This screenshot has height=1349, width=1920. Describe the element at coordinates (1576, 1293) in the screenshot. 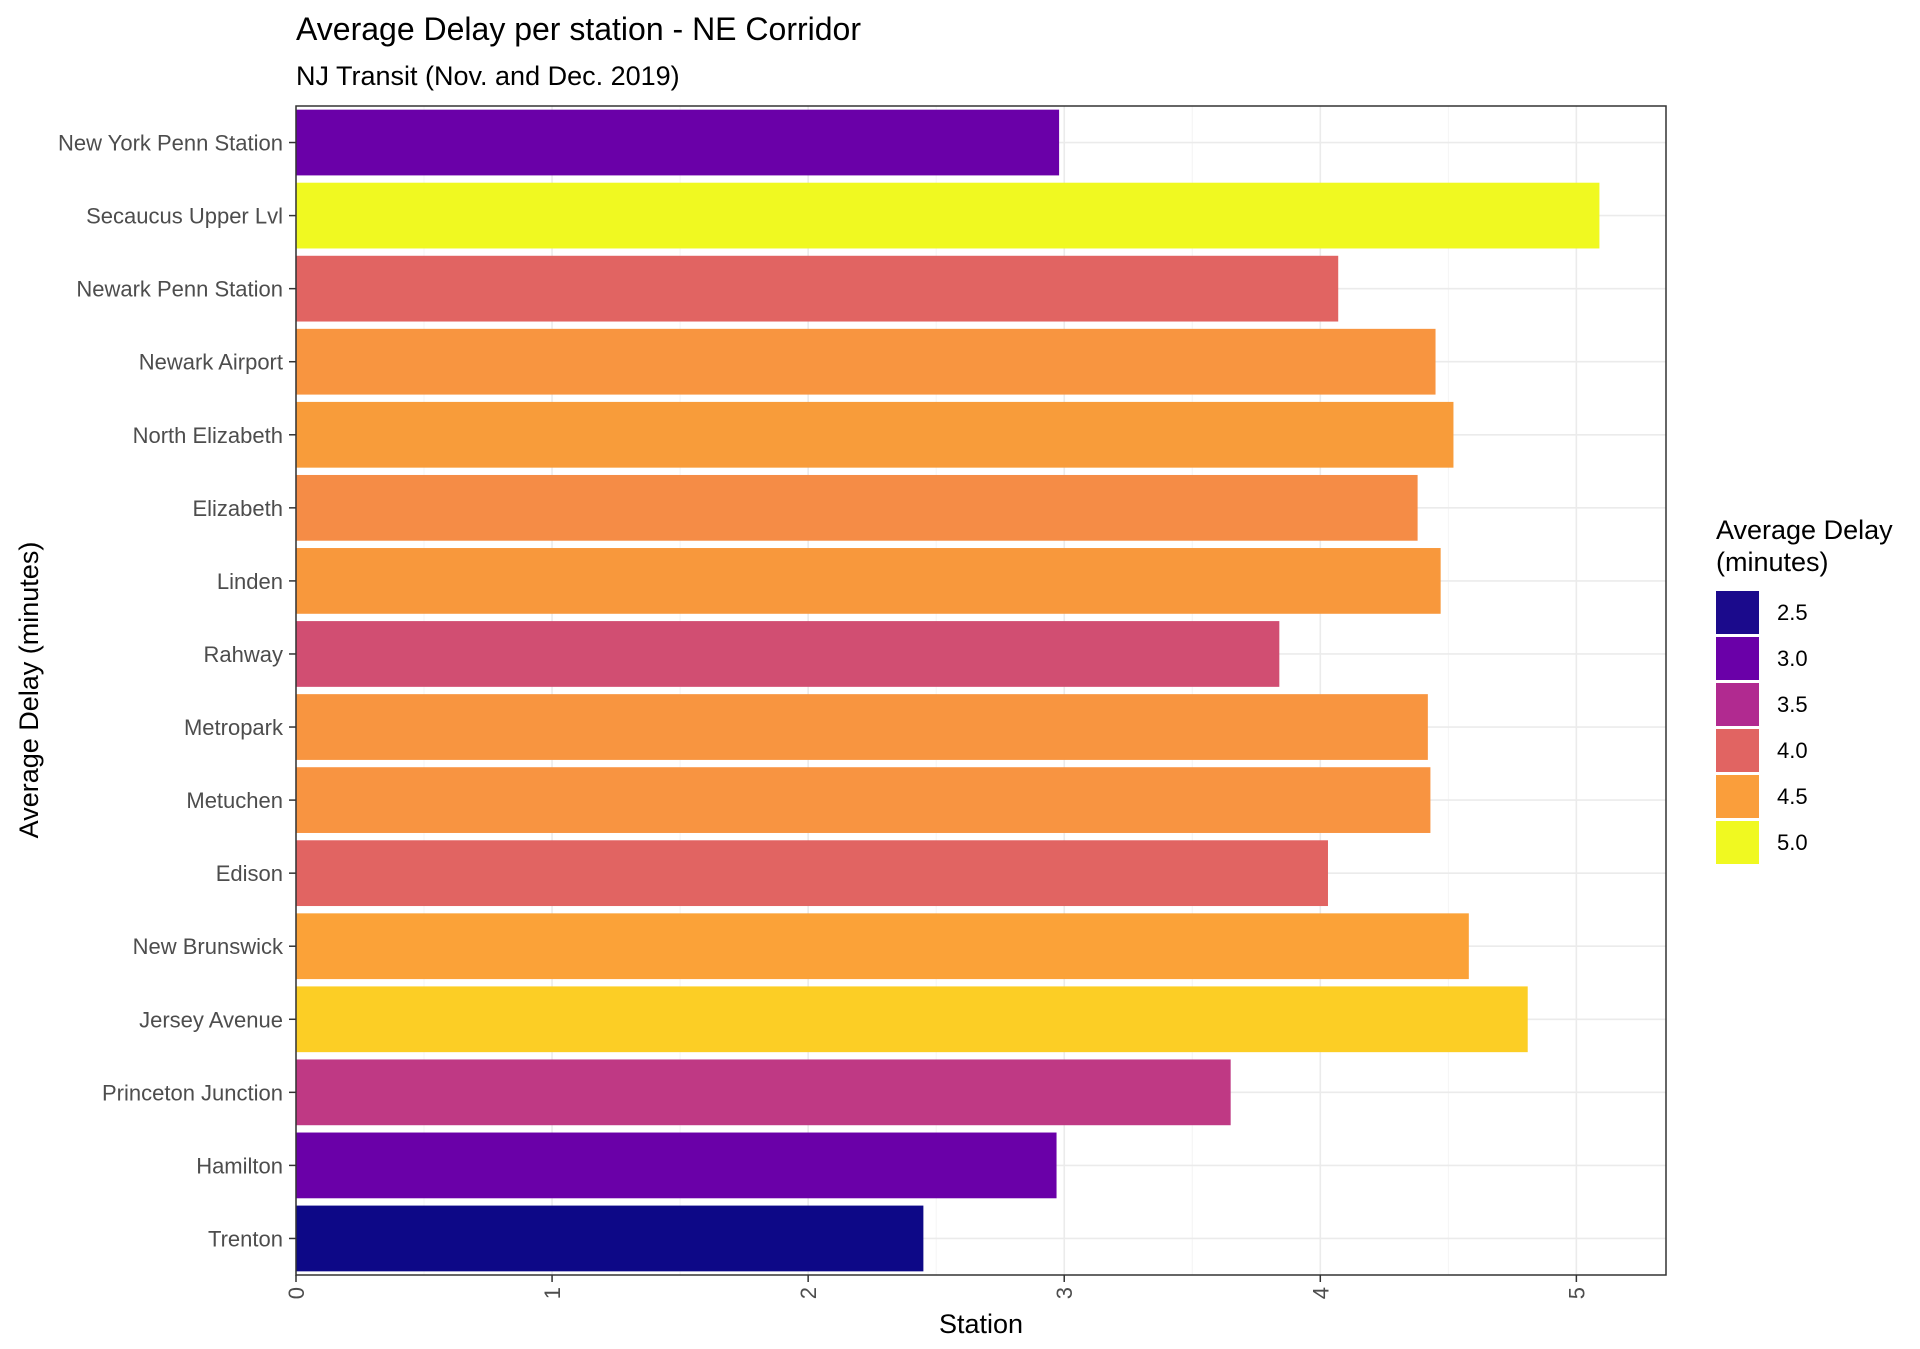

I see `x-tick-label: 5` at that location.